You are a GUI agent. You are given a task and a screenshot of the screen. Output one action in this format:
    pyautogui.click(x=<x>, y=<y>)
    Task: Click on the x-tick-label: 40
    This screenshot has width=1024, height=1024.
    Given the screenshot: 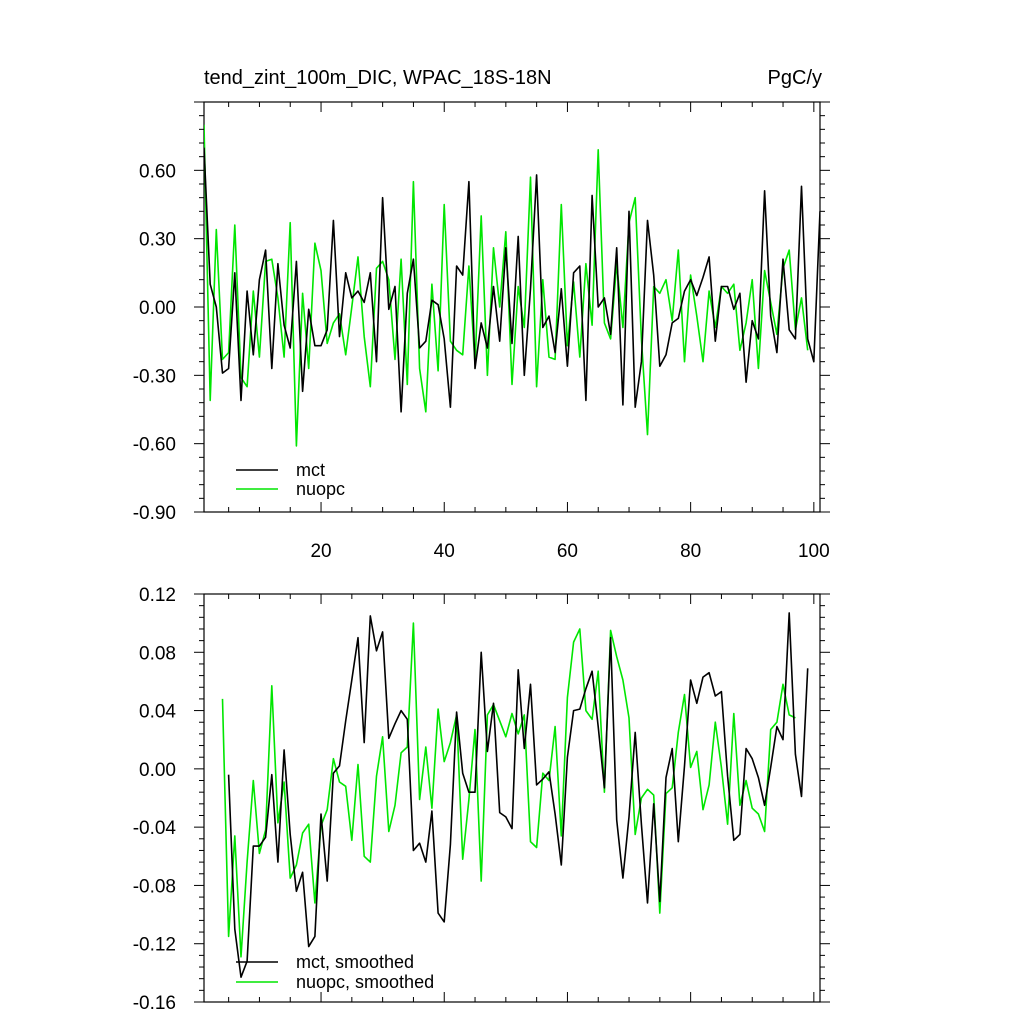 What is the action you would take?
    pyautogui.click(x=444, y=551)
    